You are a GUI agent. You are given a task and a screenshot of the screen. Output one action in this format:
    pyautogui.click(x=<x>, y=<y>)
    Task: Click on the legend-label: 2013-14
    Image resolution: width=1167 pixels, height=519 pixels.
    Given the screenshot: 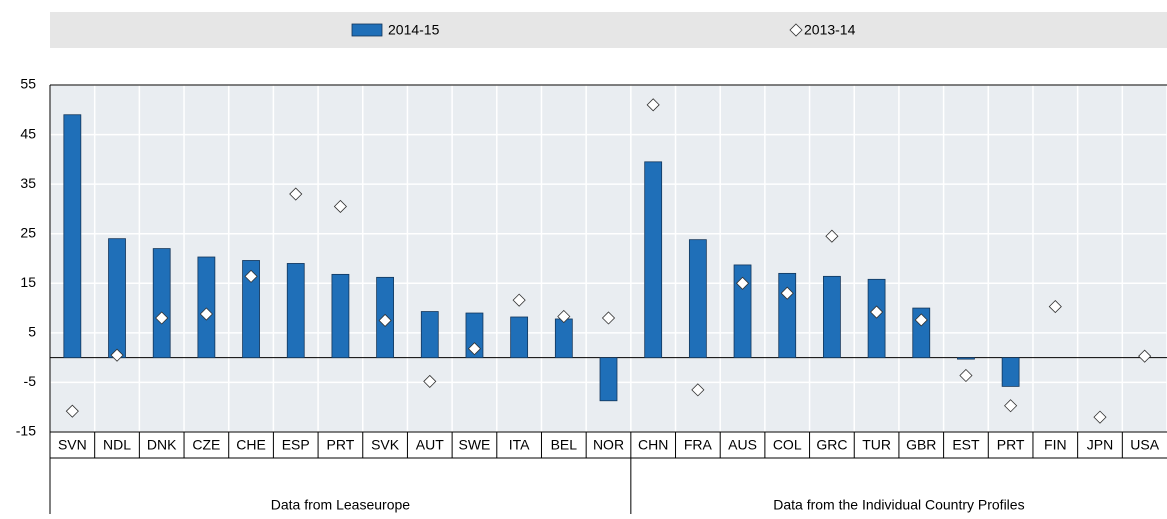 What is the action you would take?
    pyautogui.click(x=830, y=30)
    